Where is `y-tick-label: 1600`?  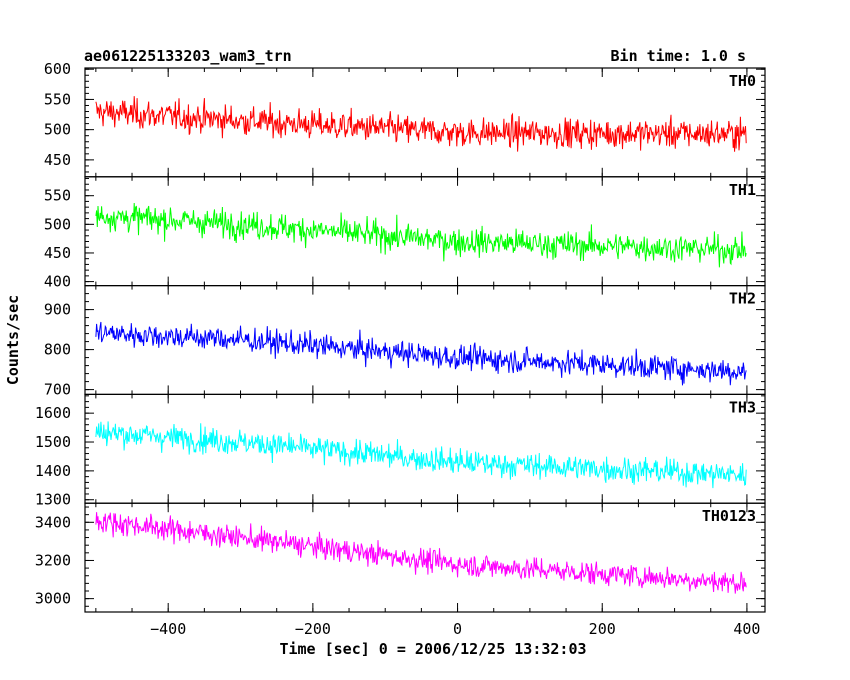
y-tick-label: 1600 is located at coordinates (53, 413).